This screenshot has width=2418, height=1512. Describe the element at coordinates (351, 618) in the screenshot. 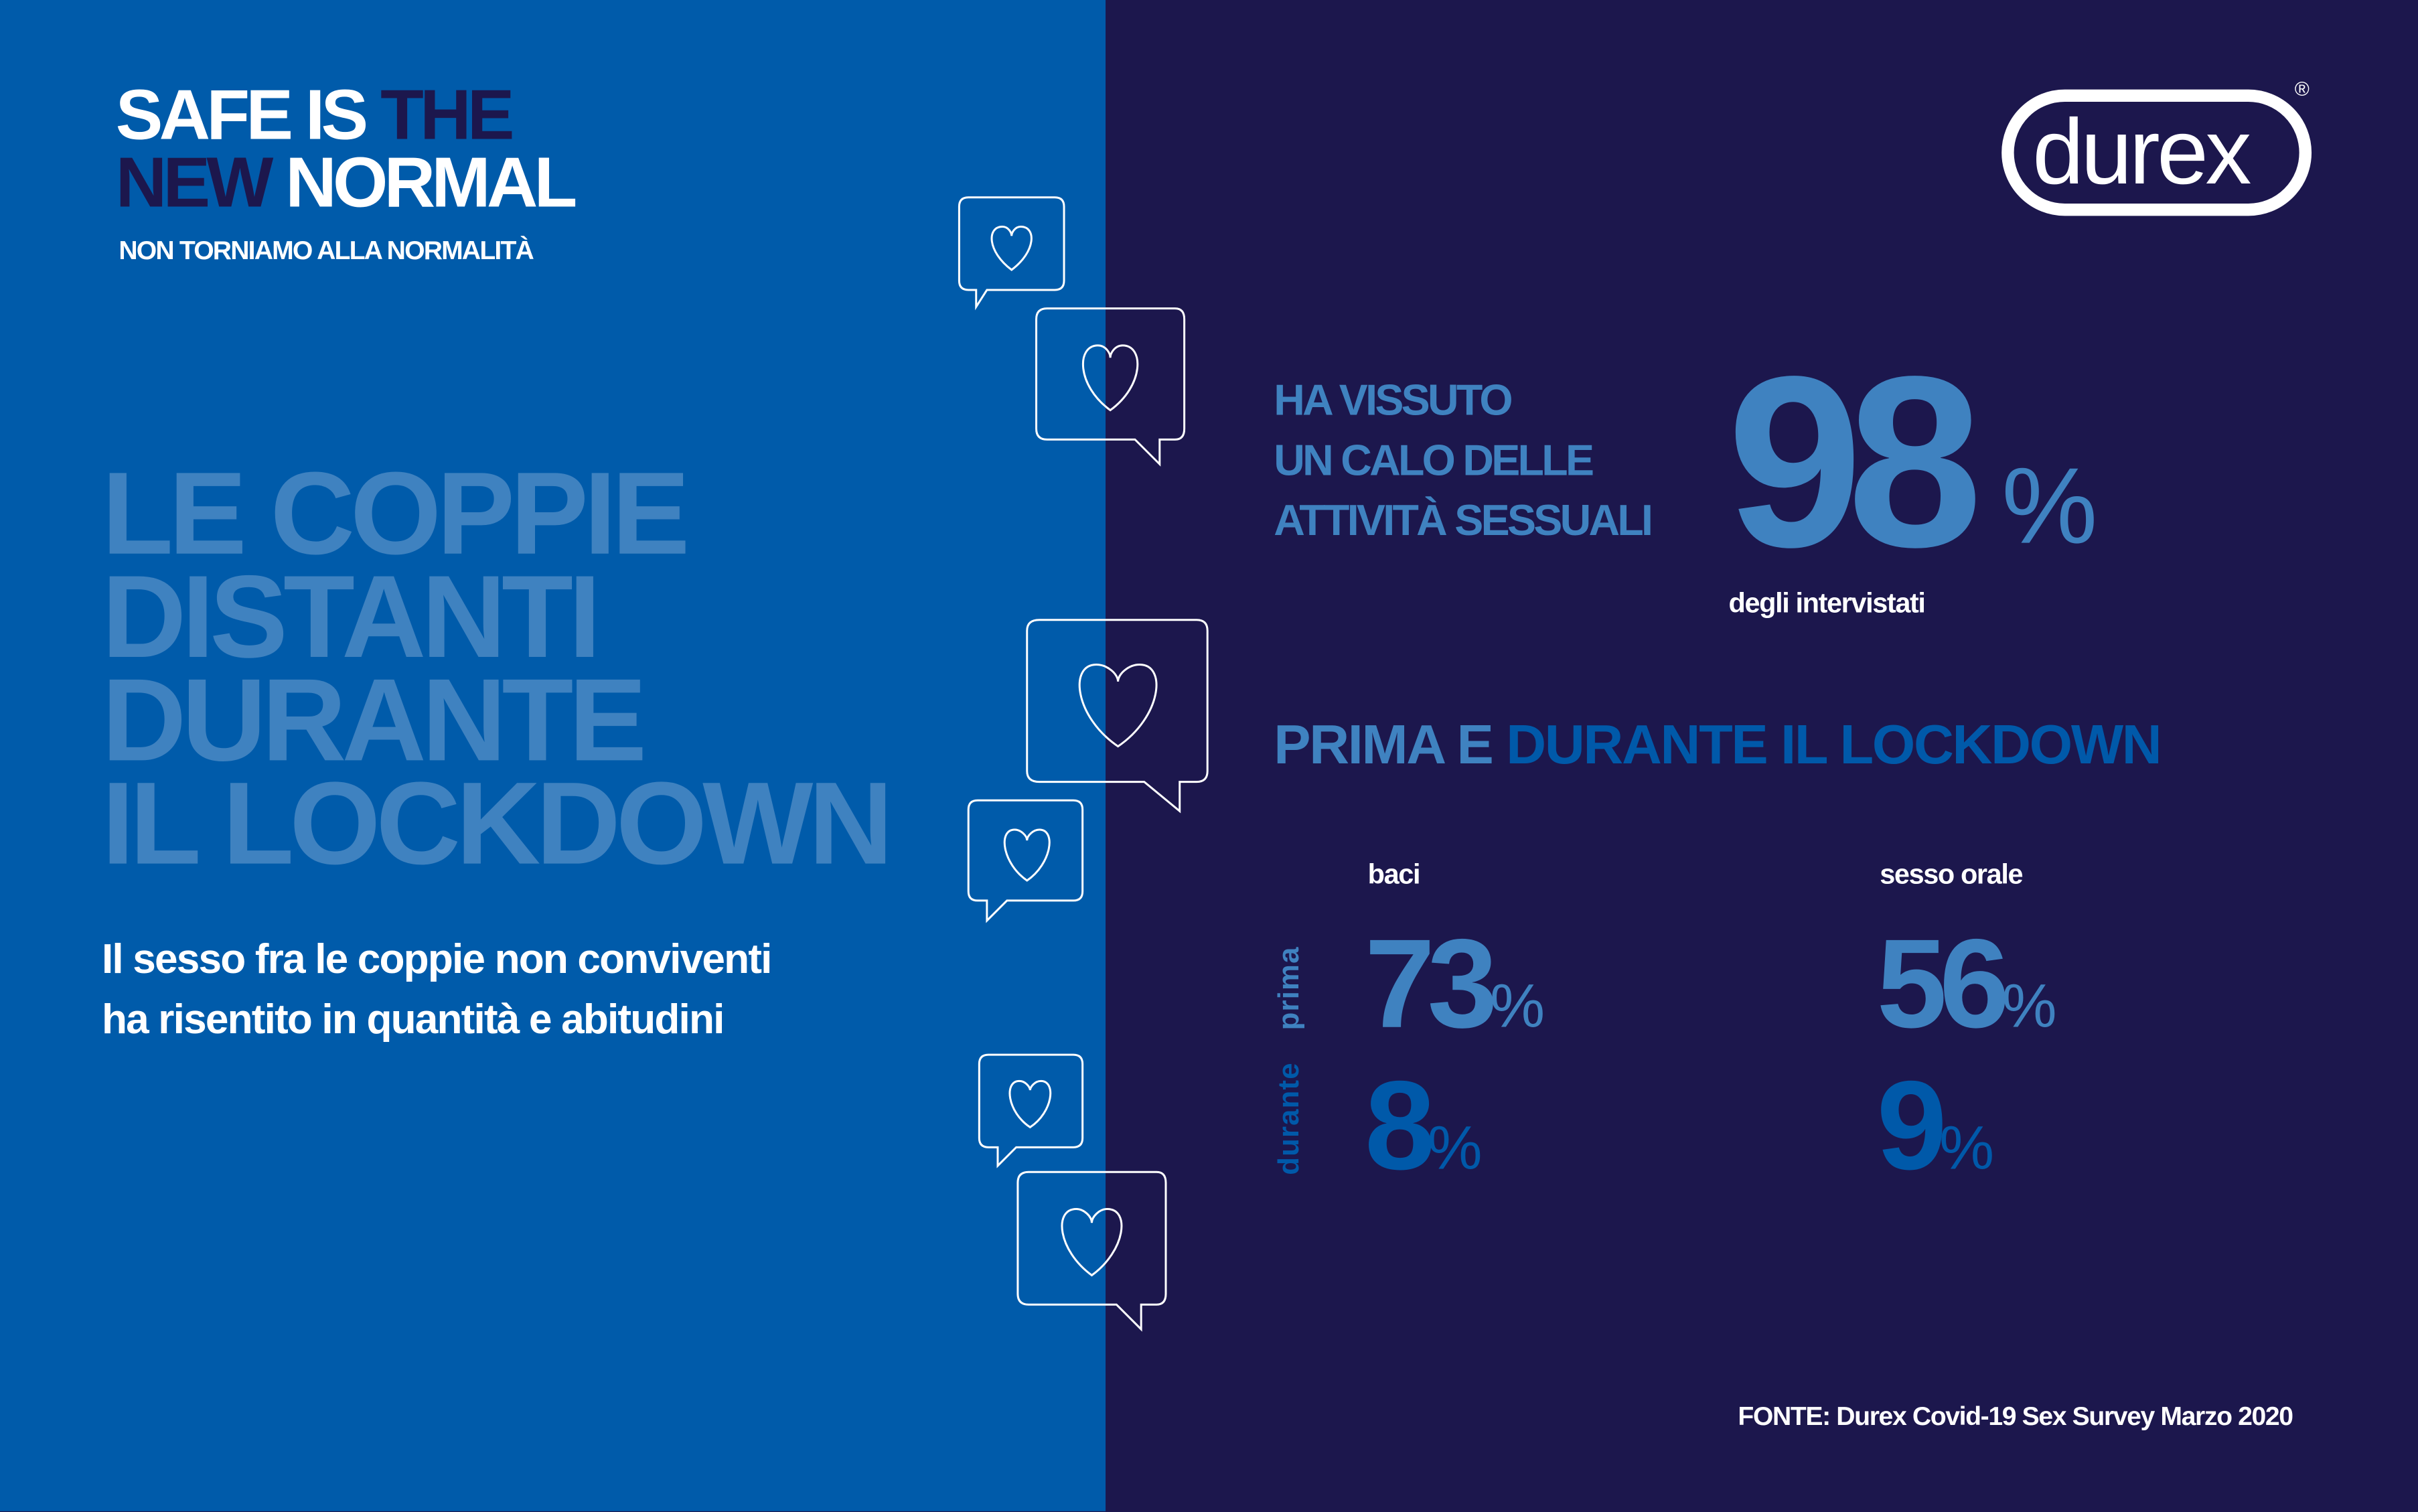

I see `main-title-line: DISTANTI` at that location.